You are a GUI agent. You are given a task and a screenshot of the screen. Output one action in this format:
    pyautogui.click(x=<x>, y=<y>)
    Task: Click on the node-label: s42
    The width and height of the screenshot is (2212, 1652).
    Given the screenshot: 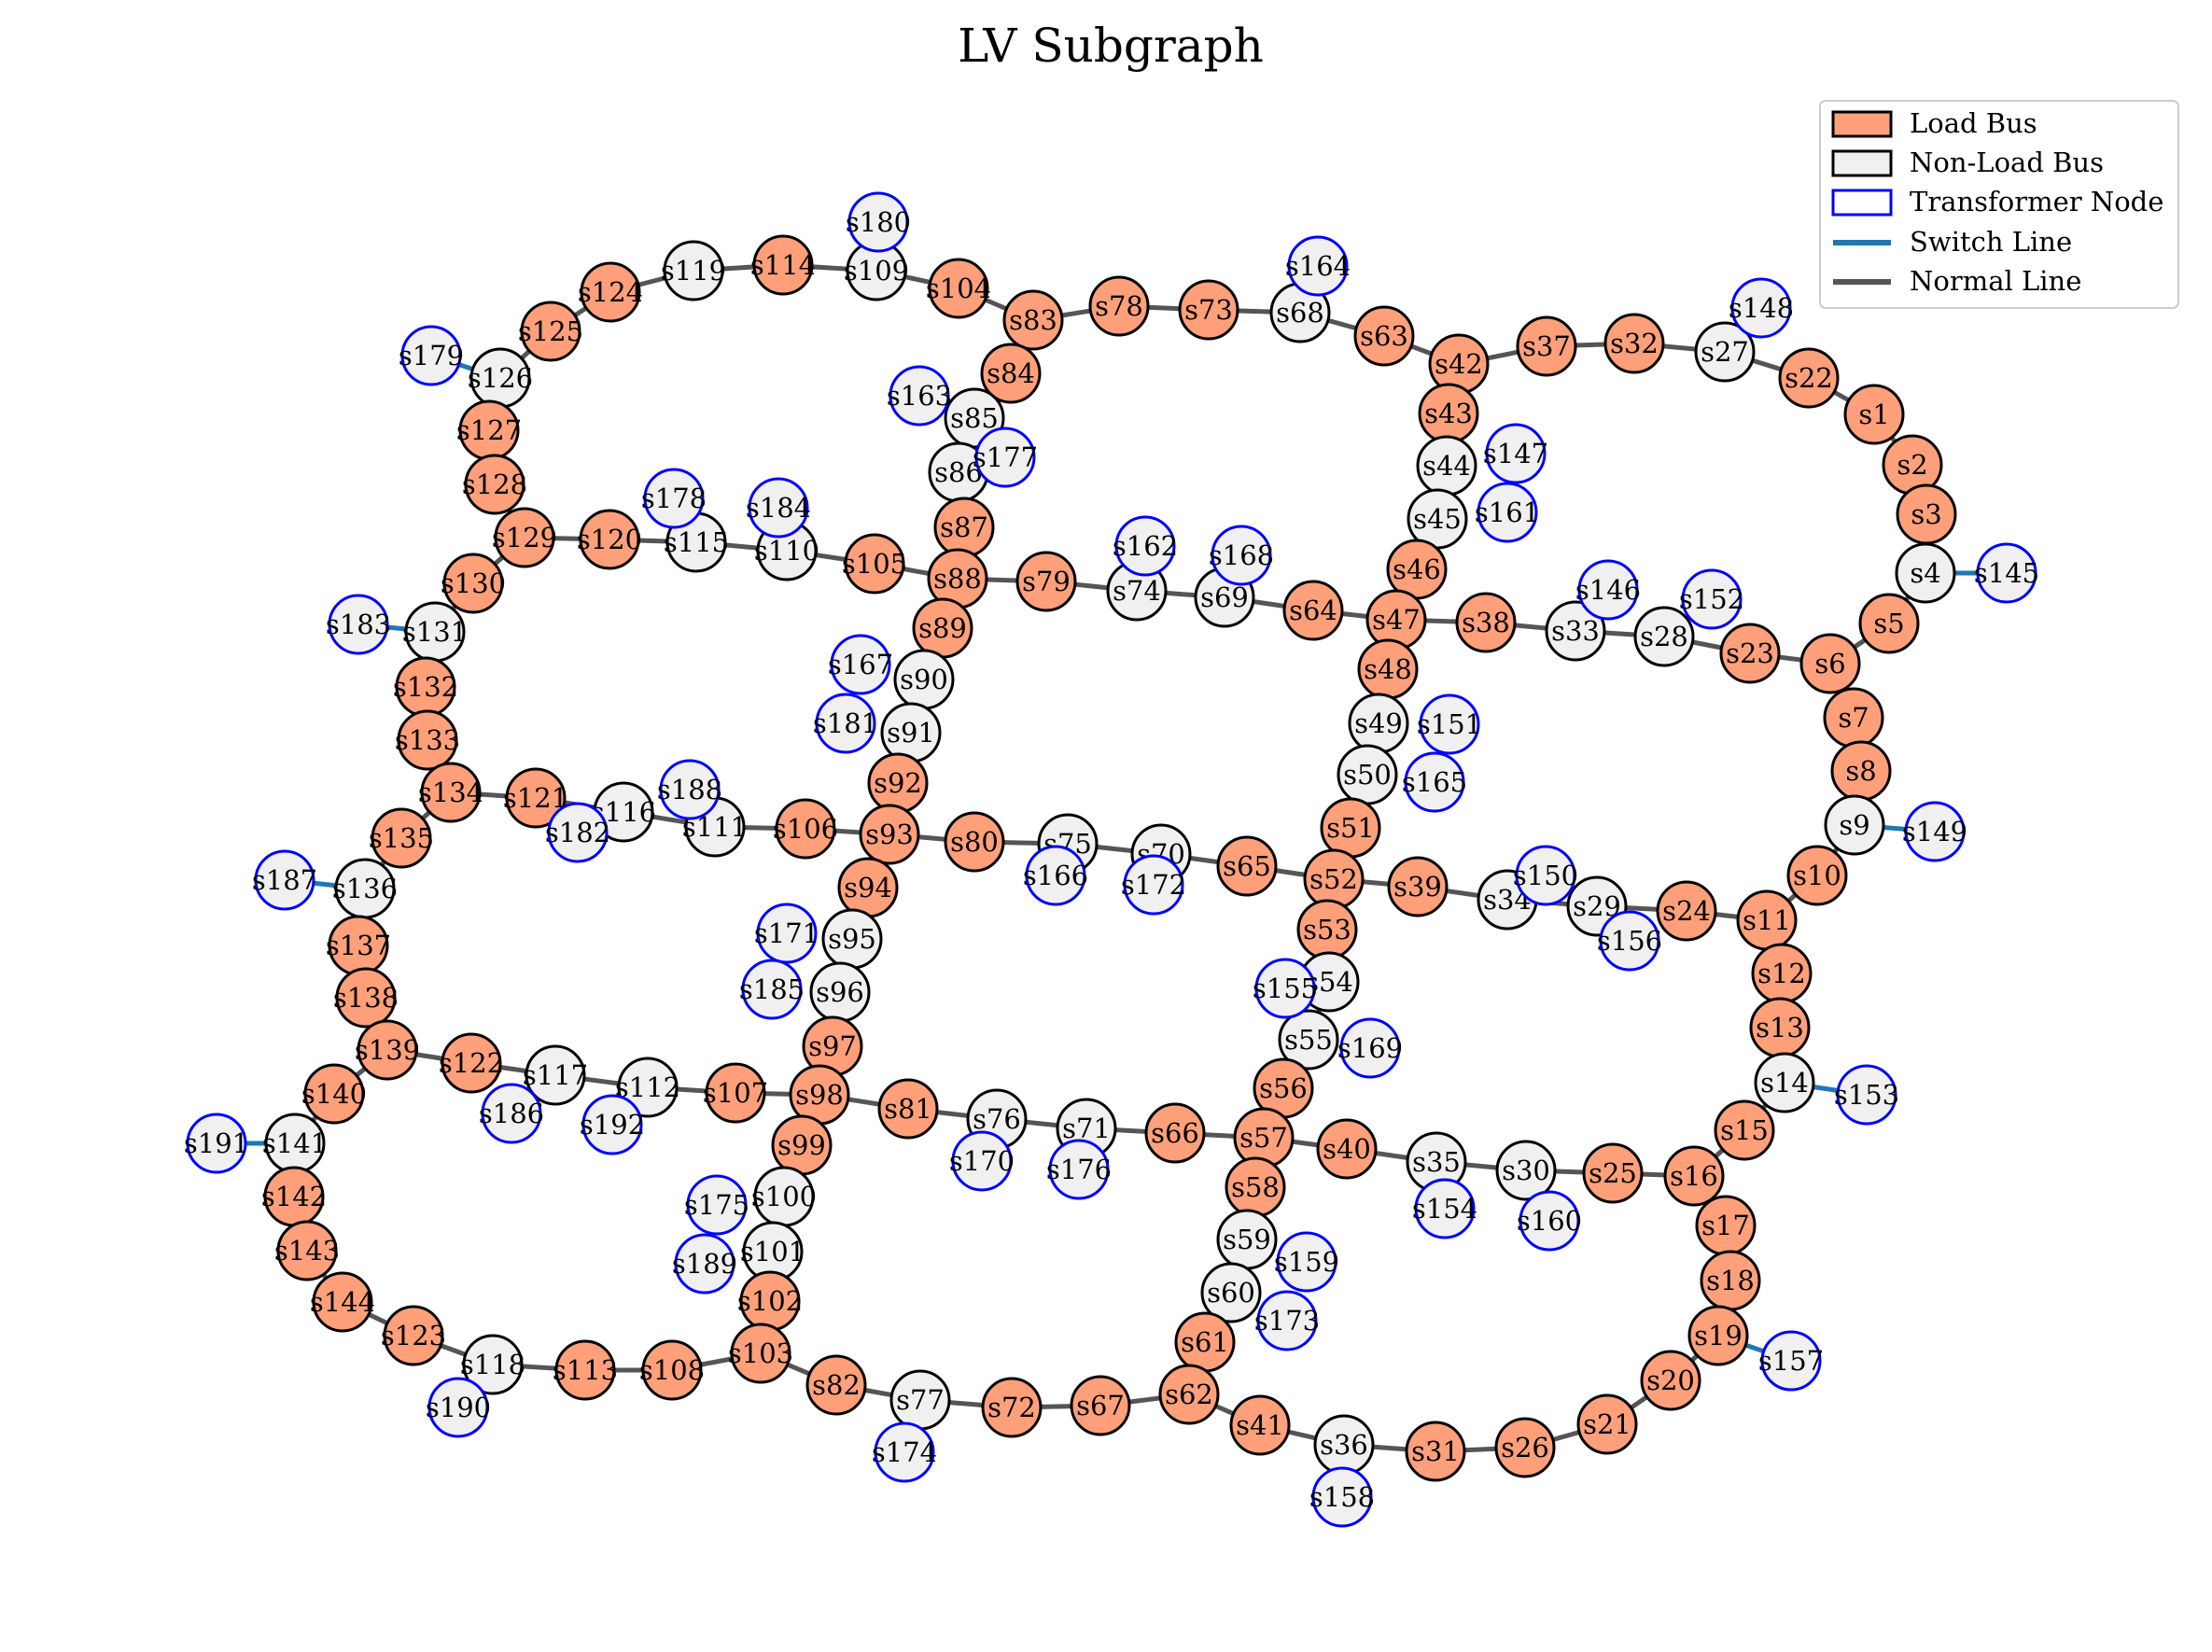 What is the action you would take?
    pyautogui.click(x=1459, y=364)
    